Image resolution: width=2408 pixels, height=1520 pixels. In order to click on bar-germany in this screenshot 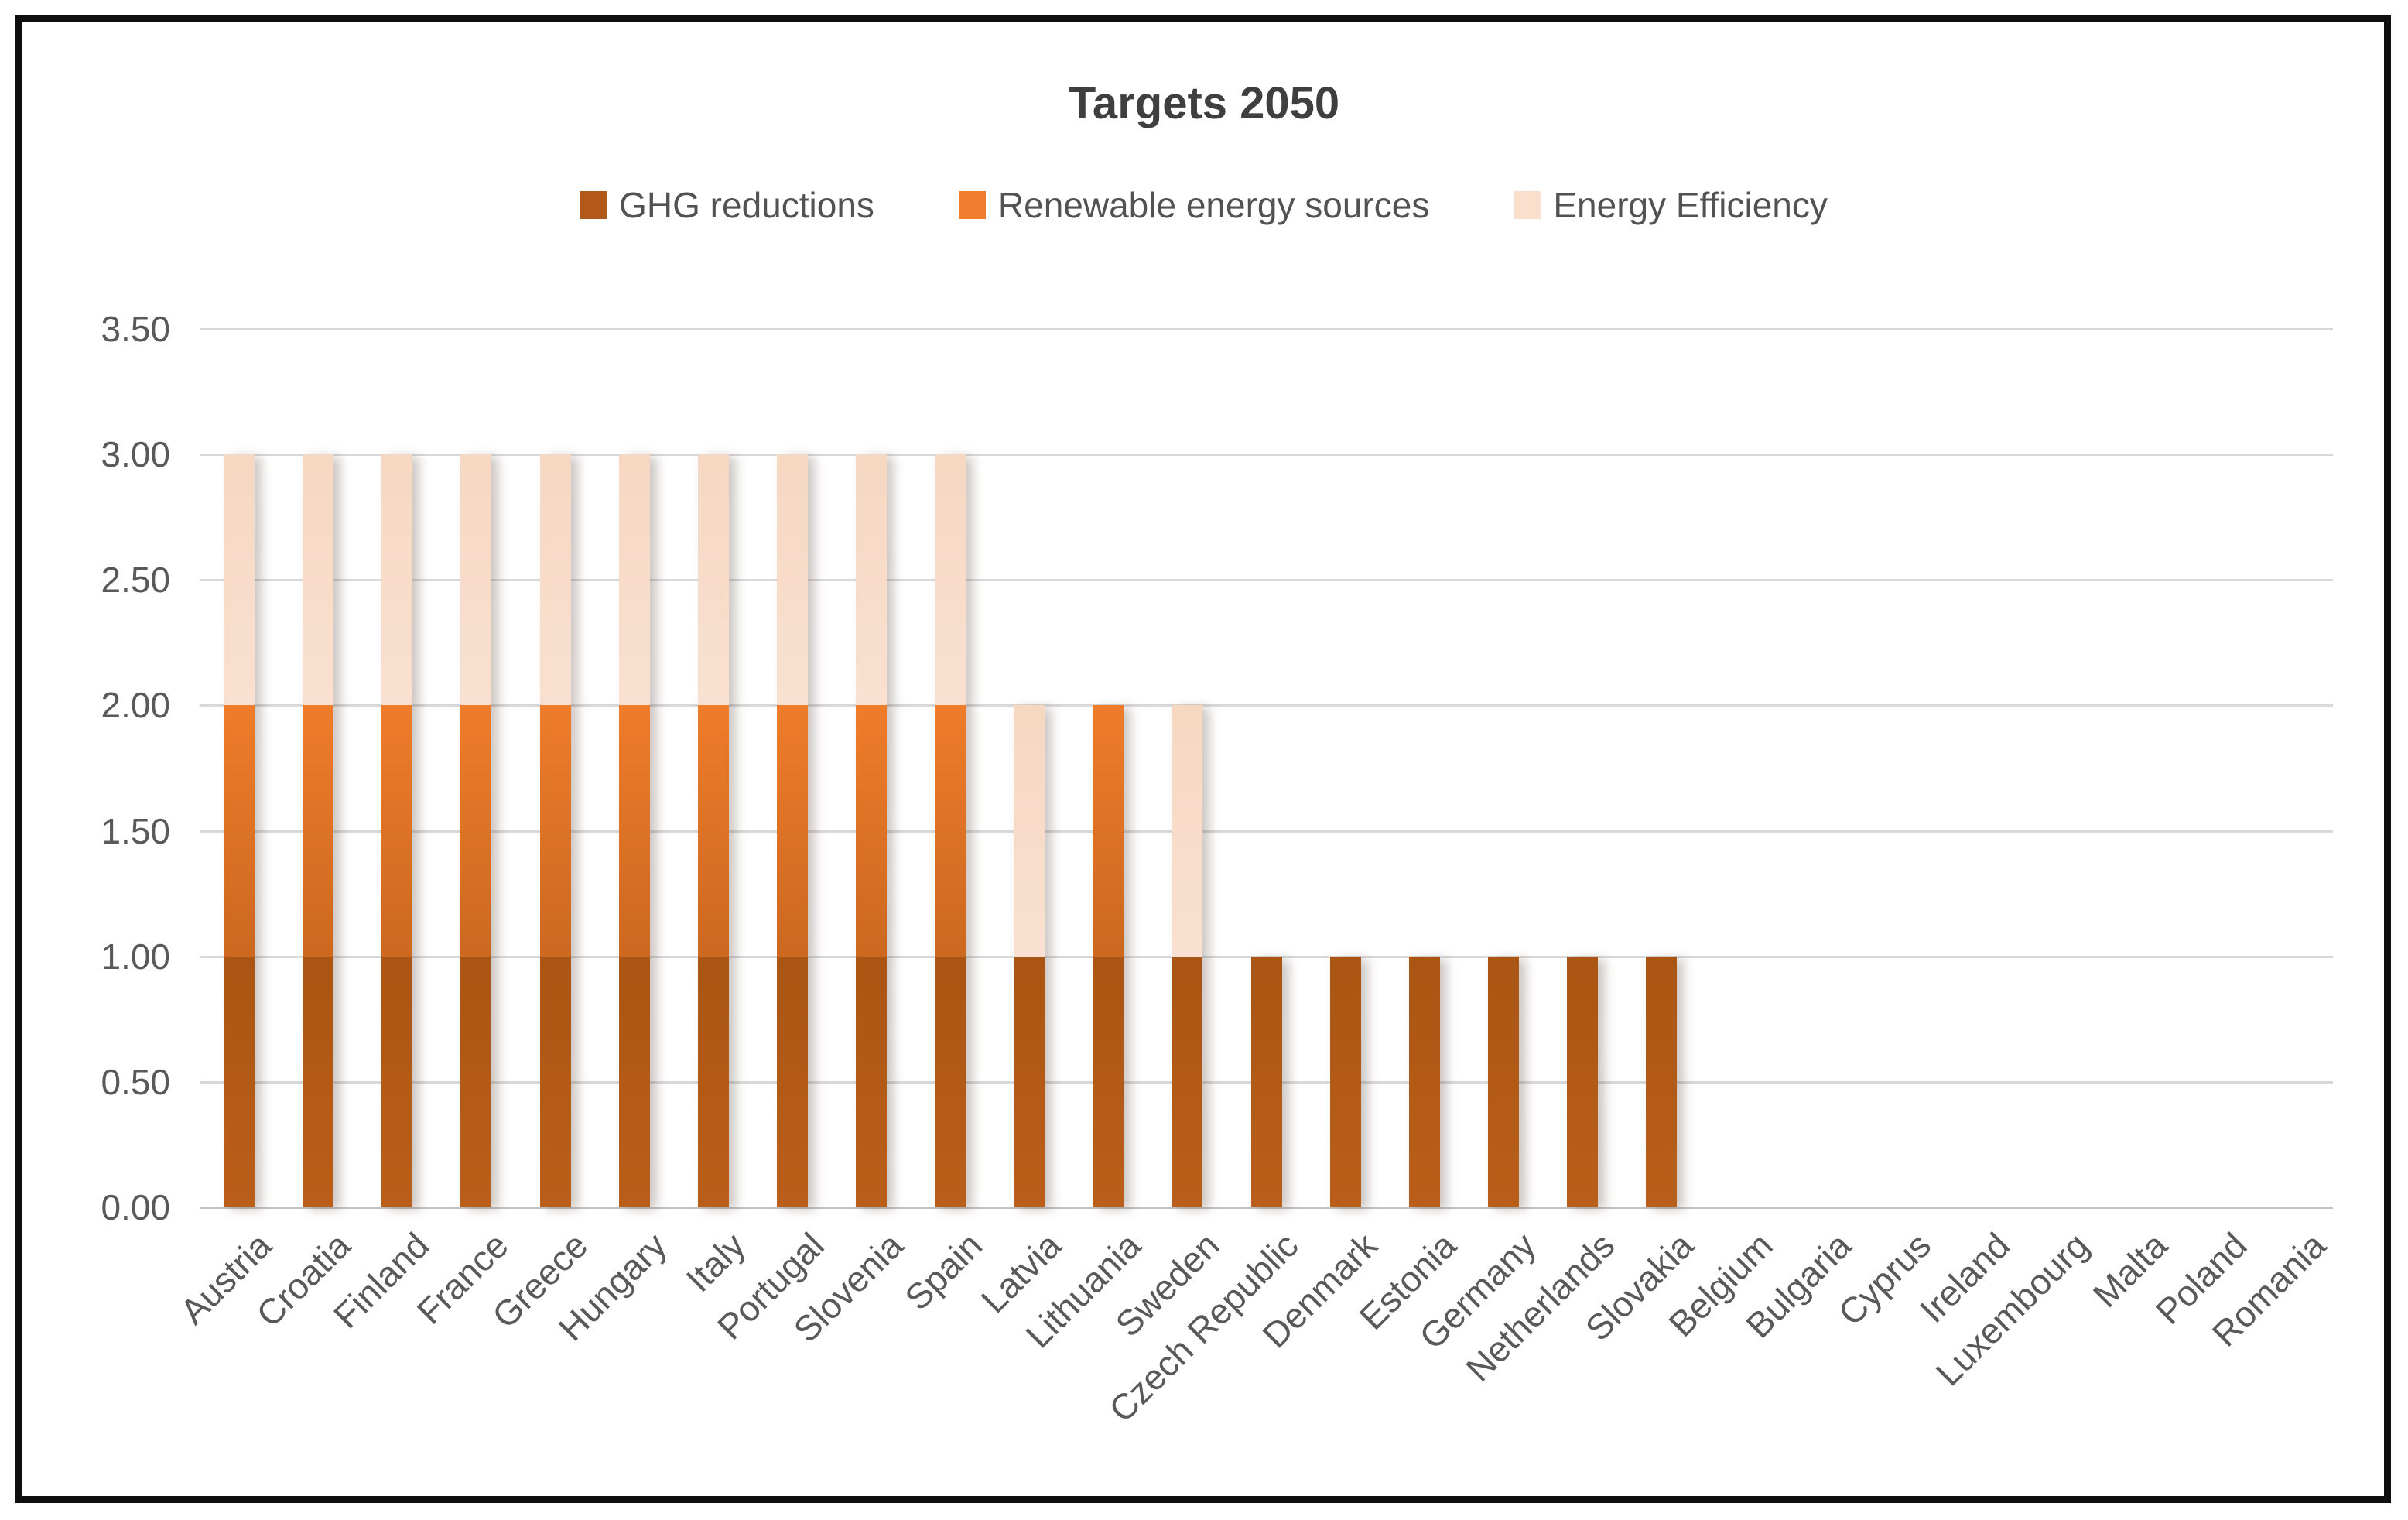, I will do `click(1503, 1081)`.